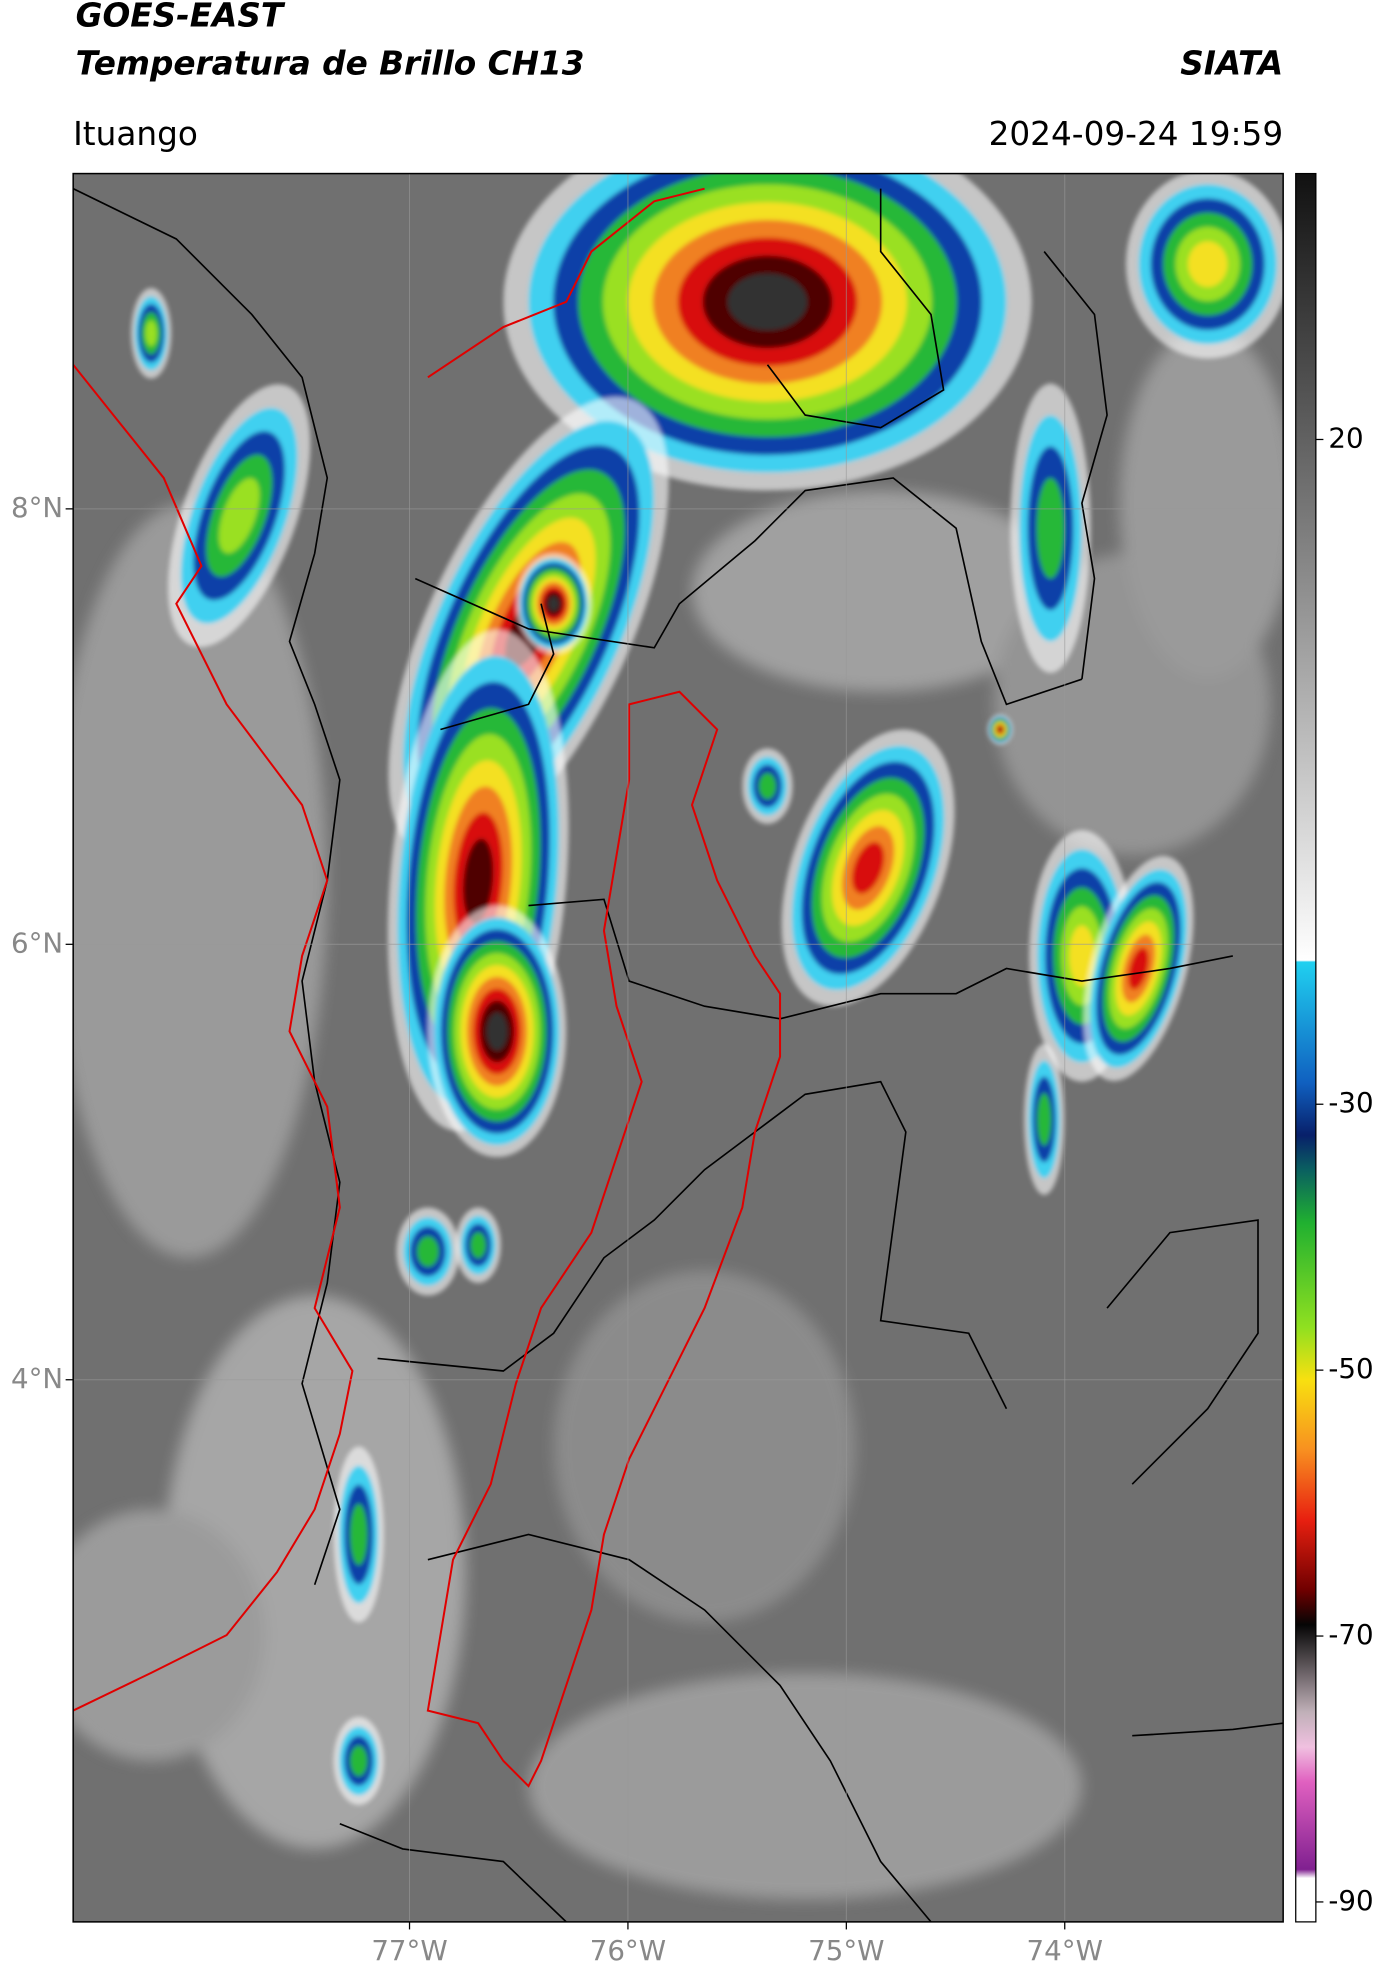  What do you see at coordinates (846, 1950) in the screenshot?
I see `x-tick-label: 75°W` at bounding box center [846, 1950].